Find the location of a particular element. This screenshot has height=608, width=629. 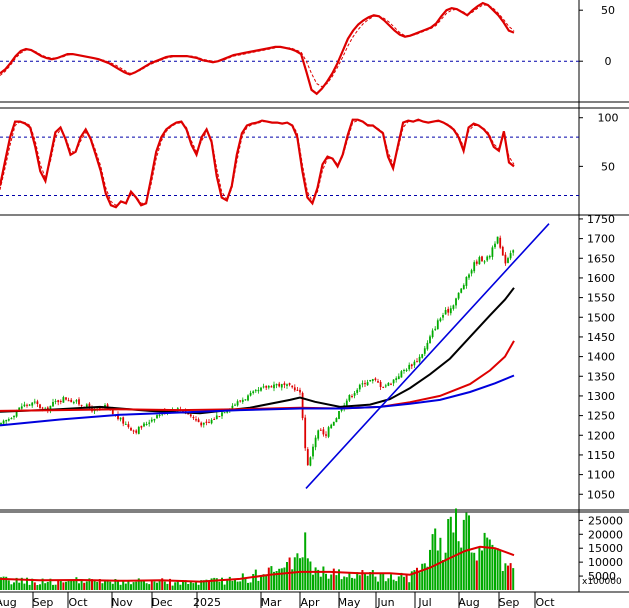

x-tick-label: Jun is located at coordinates (385, 602).